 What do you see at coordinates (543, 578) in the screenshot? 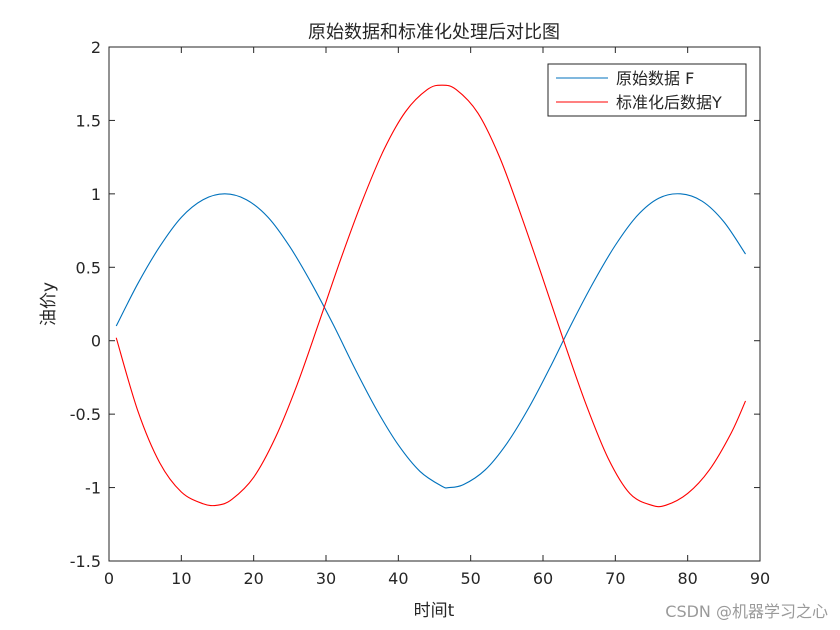
I see `x-tick-label: 60` at bounding box center [543, 578].